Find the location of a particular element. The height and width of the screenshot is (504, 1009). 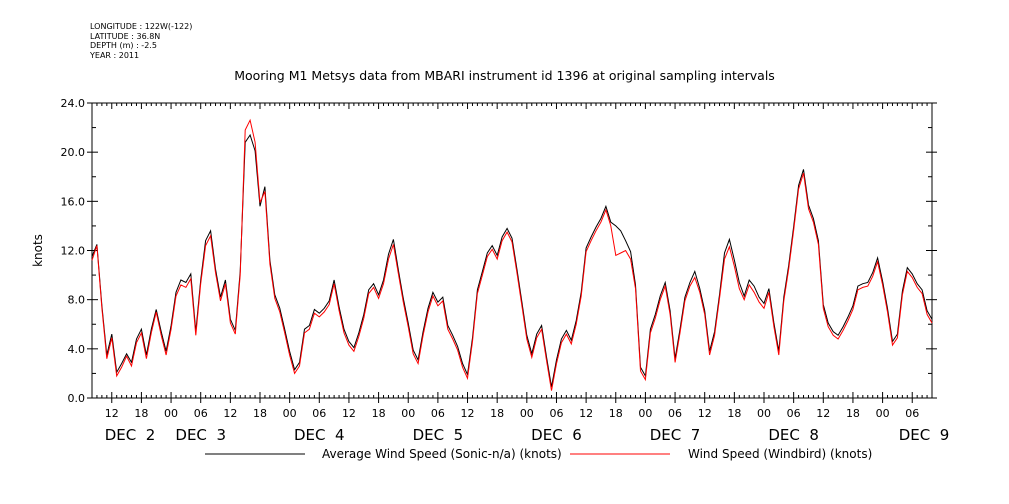

legend-label-windbird: Wind Speed (Windbird) (knots) is located at coordinates (780, 454).